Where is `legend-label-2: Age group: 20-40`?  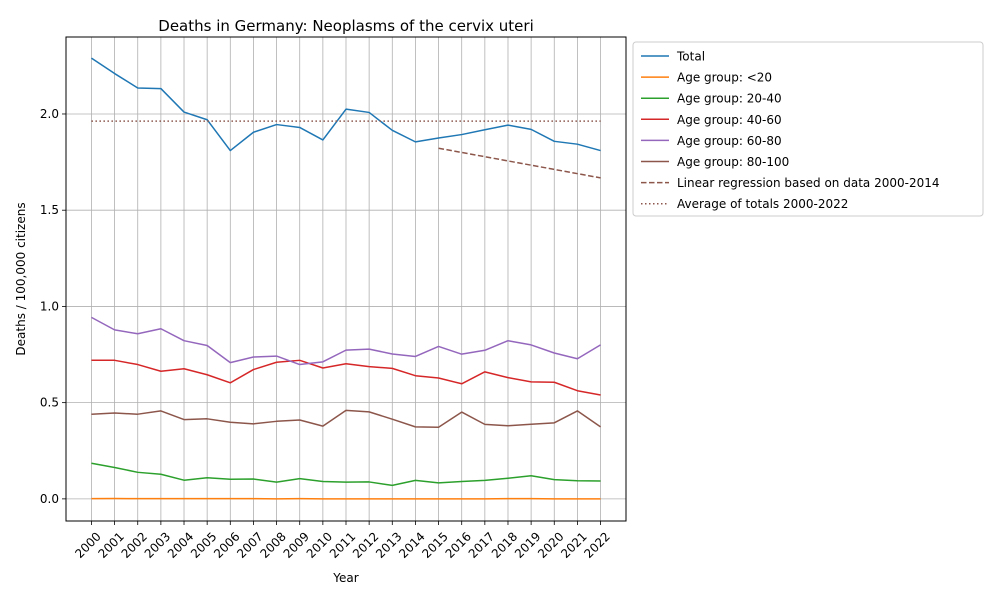 legend-label-2: Age group: 20-40 is located at coordinates (729, 99).